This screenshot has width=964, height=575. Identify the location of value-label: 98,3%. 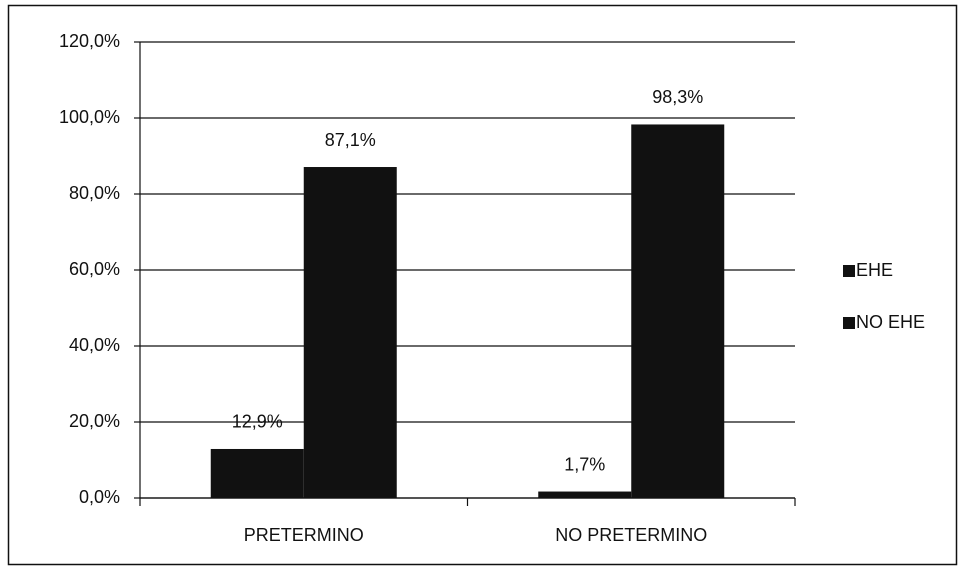
(677, 97).